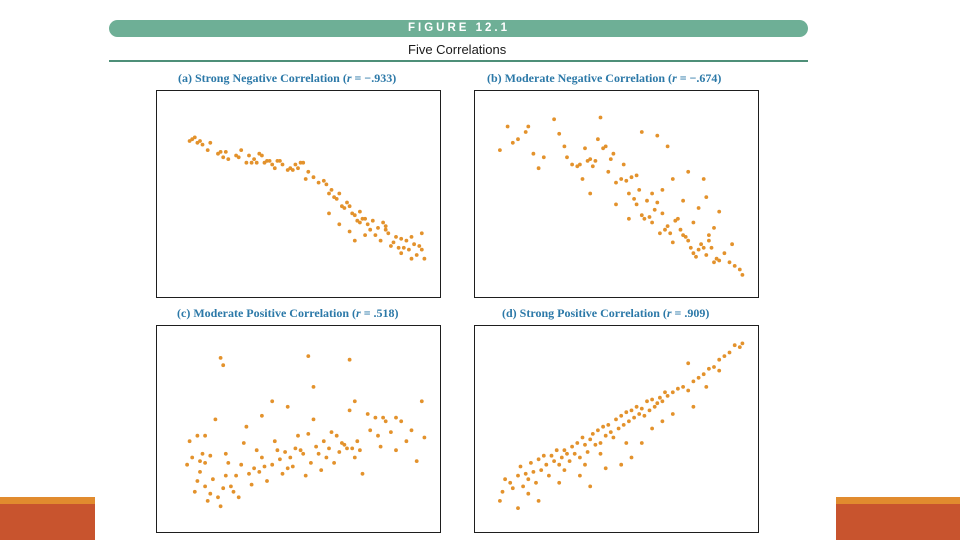 The height and width of the screenshot is (540, 960). Describe the element at coordinates (298, 194) in the screenshot. I see `scatter-plot-a` at that location.